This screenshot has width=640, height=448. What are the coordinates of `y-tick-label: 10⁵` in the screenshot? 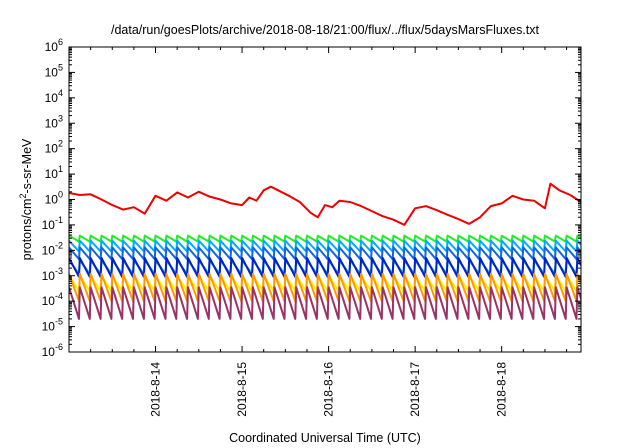 It's located at (54, 70).